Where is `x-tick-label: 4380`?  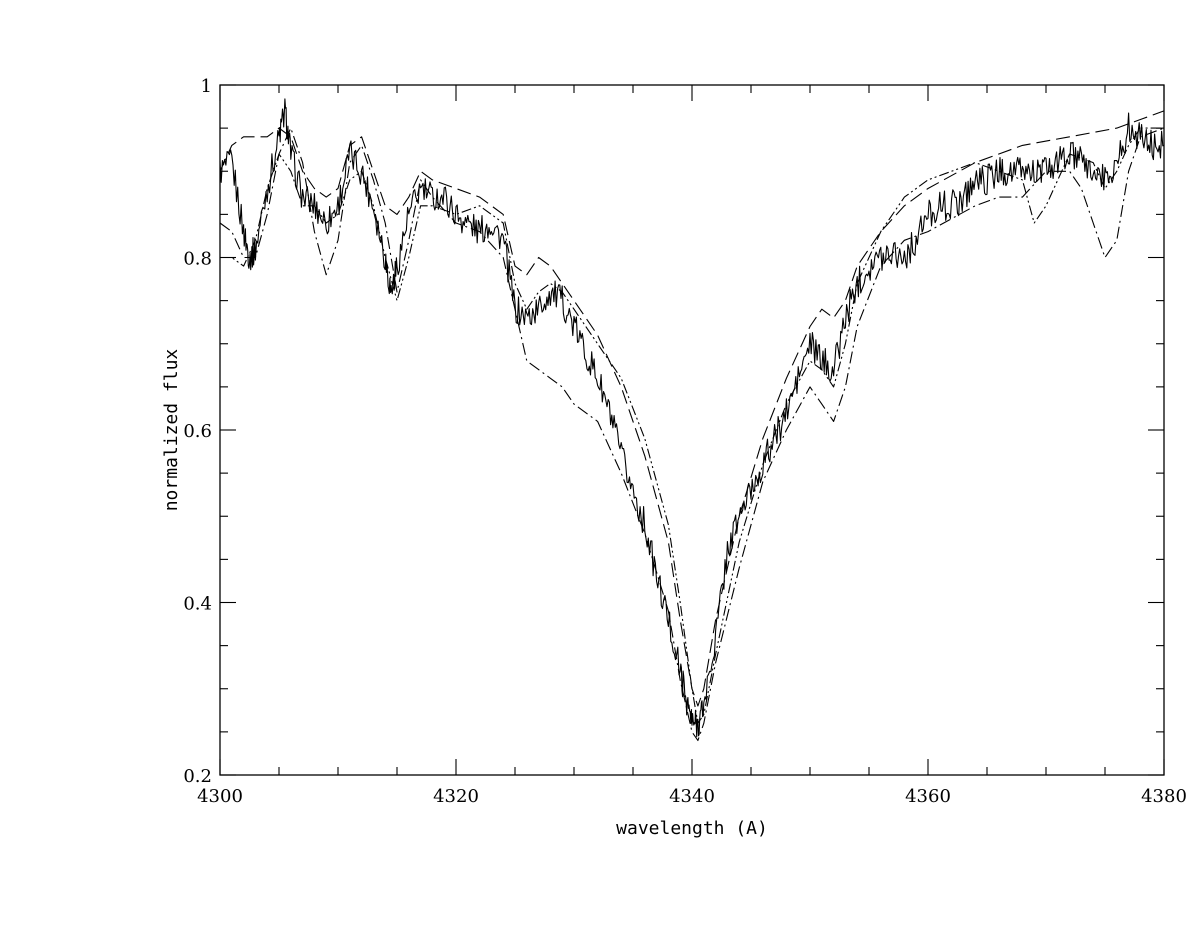 x-tick-label: 4380 is located at coordinates (1164, 796).